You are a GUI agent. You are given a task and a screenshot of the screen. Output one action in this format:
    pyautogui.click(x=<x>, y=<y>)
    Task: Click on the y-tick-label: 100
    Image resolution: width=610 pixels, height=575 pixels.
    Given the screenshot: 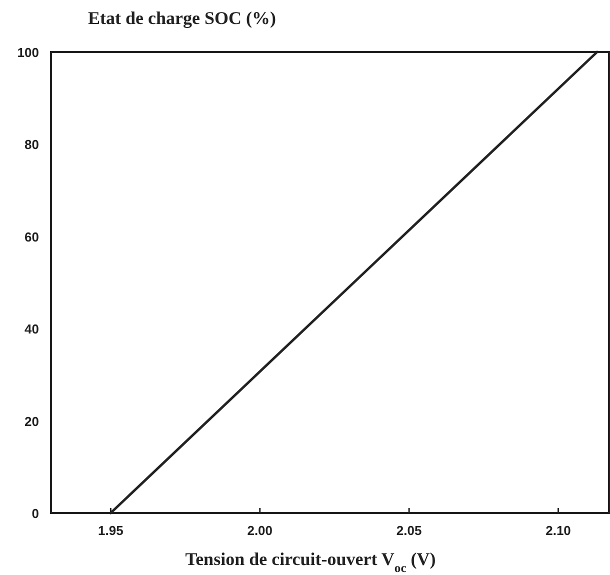 What is the action you would take?
    pyautogui.click(x=28, y=52)
    